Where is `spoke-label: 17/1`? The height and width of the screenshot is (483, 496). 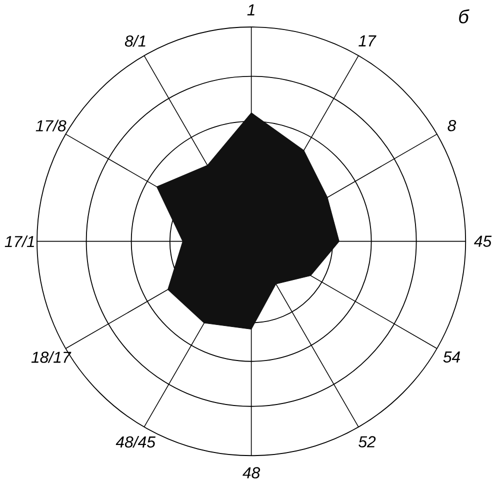
spoke-label: 17/1 is located at coordinates (19, 242).